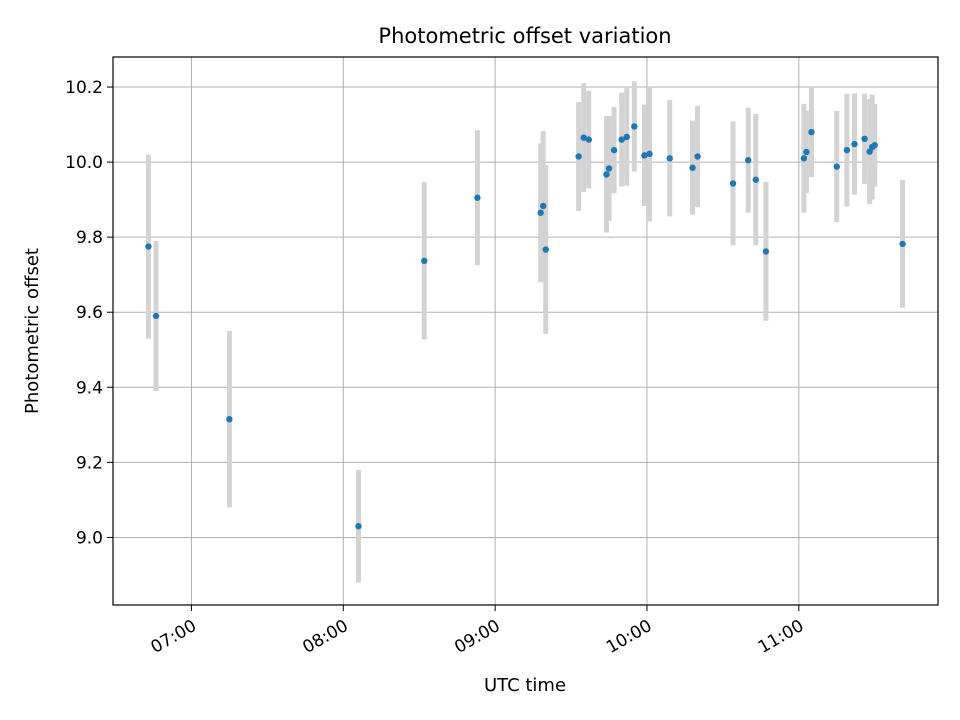  What do you see at coordinates (524, 36) in the screenshot?
I see `chart-title: Photometric offset variation` at bounding box center [524, 36].